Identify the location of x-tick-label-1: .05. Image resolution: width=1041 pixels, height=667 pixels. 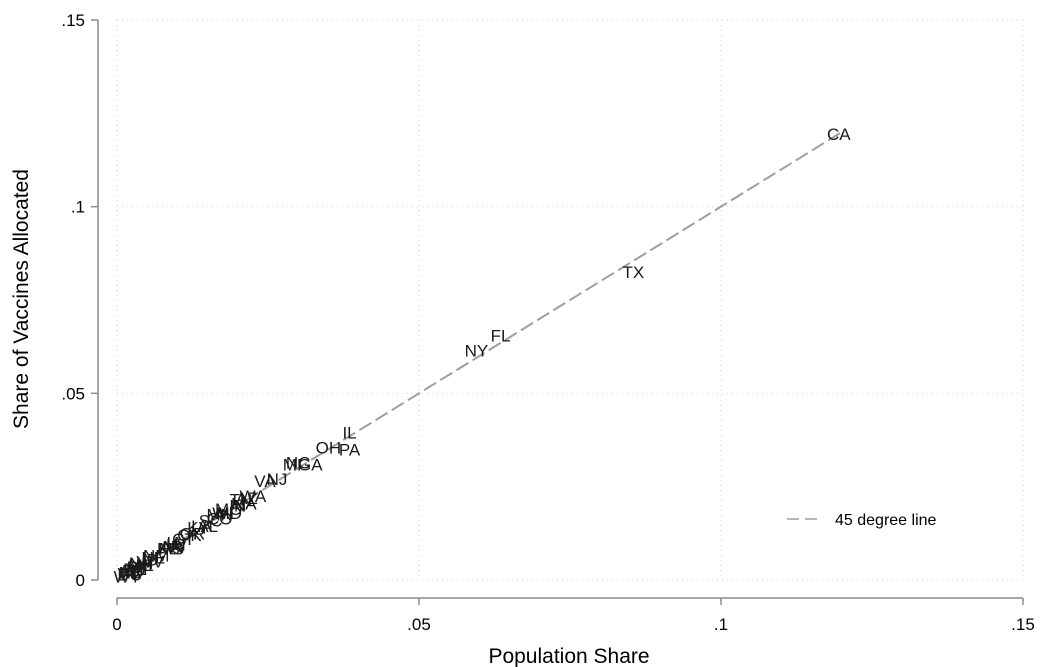
(419, 624).